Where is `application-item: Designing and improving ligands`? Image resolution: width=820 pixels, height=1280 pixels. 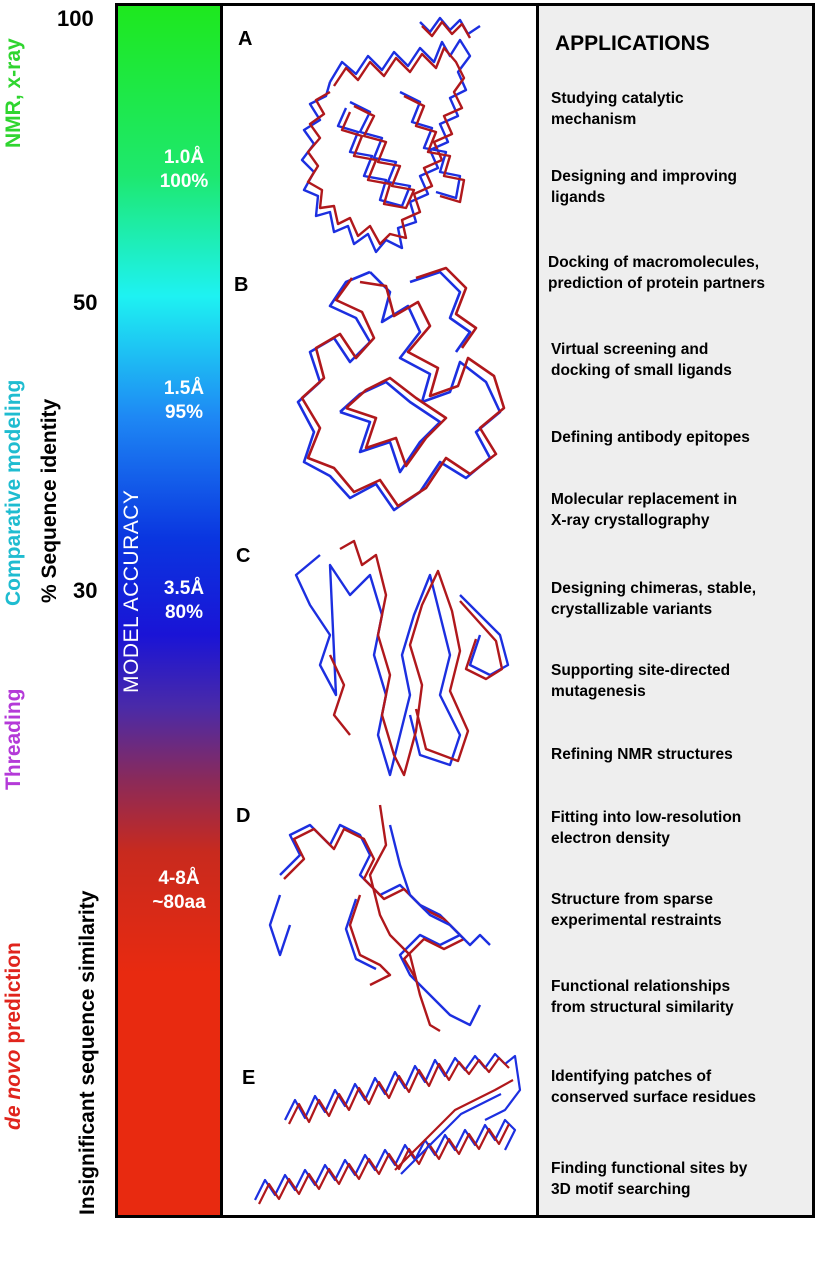
application-item: Designing and improving ligands is located at coordinates (644, 187).